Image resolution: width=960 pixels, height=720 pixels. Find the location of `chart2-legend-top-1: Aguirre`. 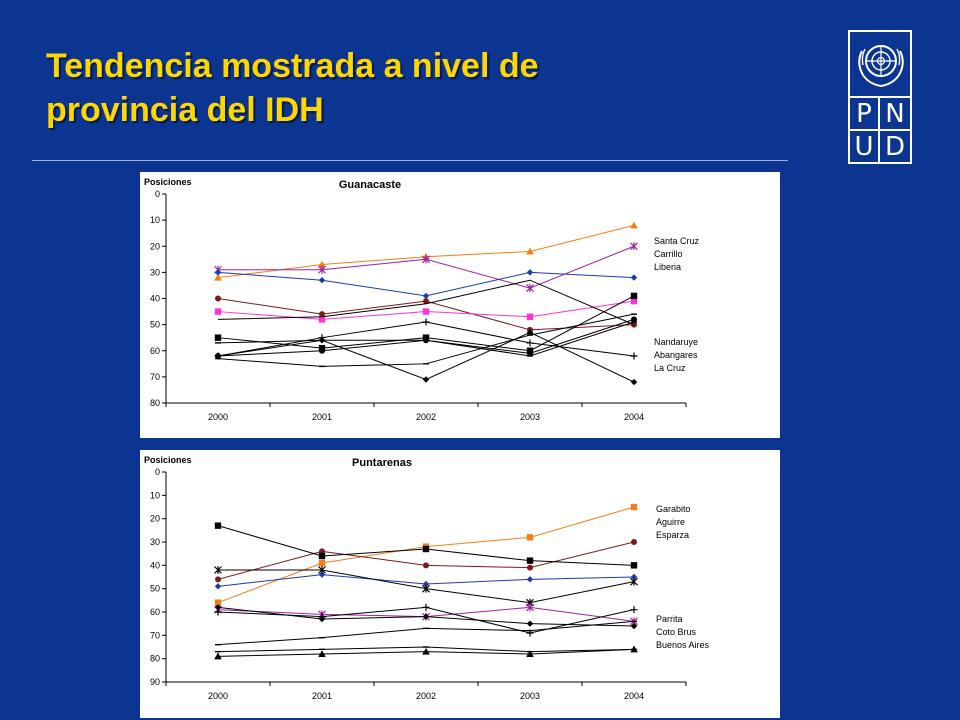

chart2-legend-top-1: Aguirre is located at coordinates (670, 522).